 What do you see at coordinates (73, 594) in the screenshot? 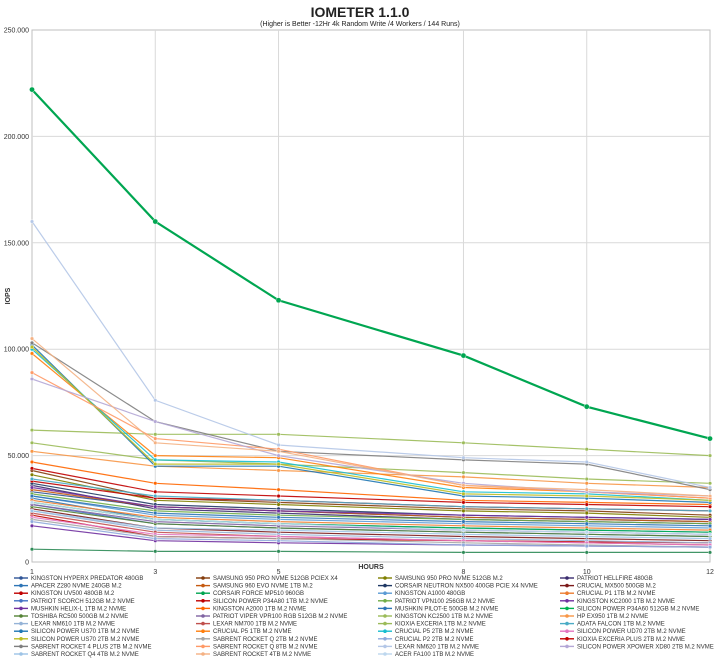
I see `legend-label: KINGSTON UV500 480GB M.2` at bounding box center [73, 594].